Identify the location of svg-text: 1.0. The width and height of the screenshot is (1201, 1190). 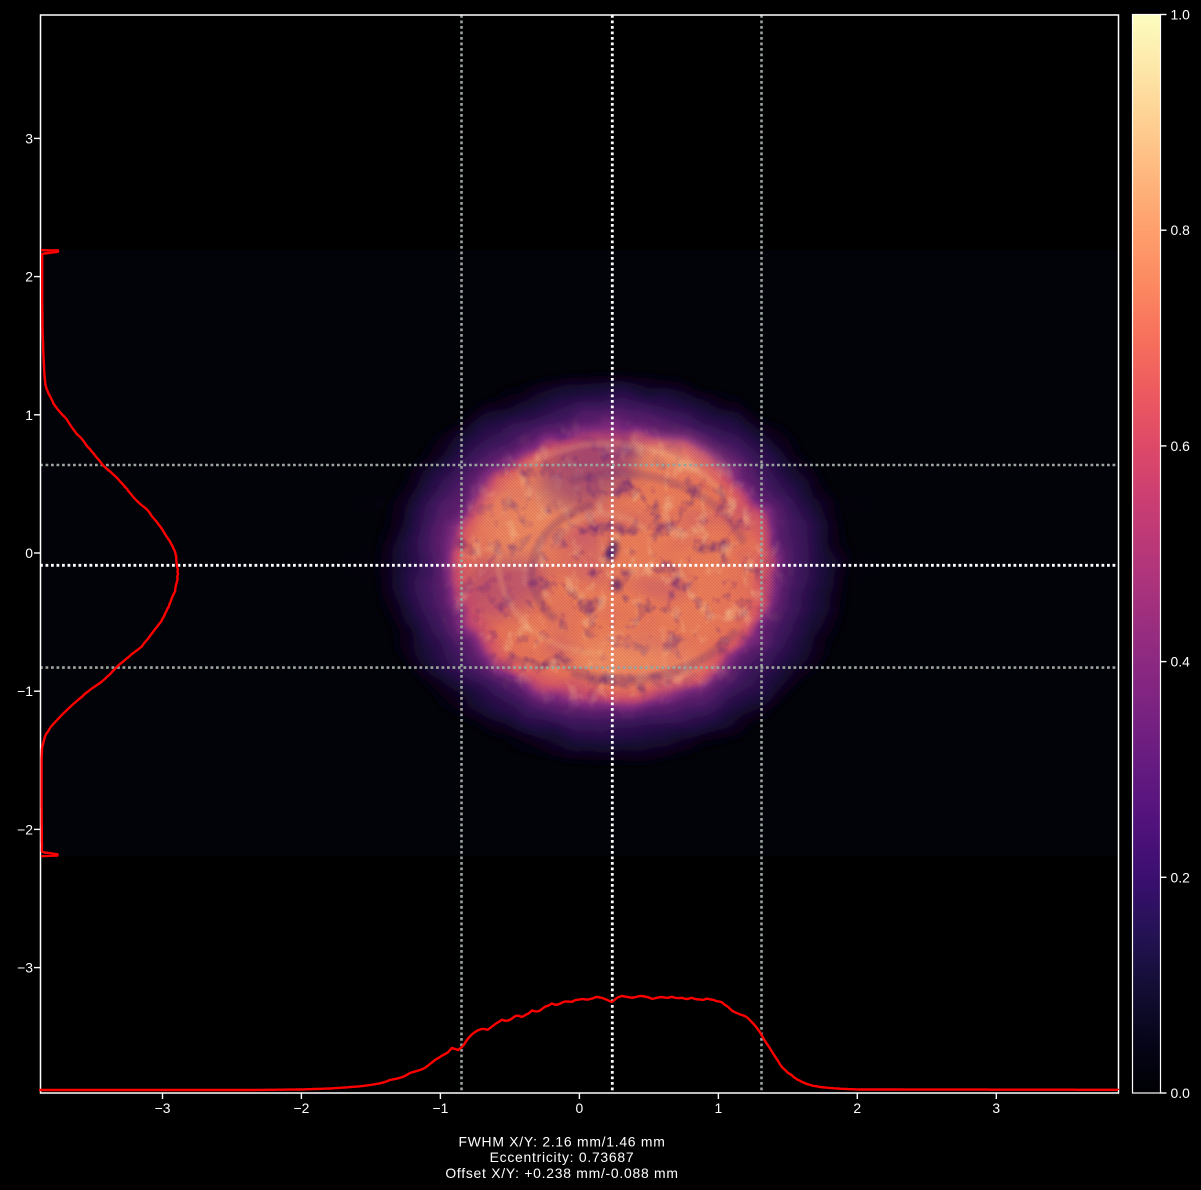
(1181, 15).